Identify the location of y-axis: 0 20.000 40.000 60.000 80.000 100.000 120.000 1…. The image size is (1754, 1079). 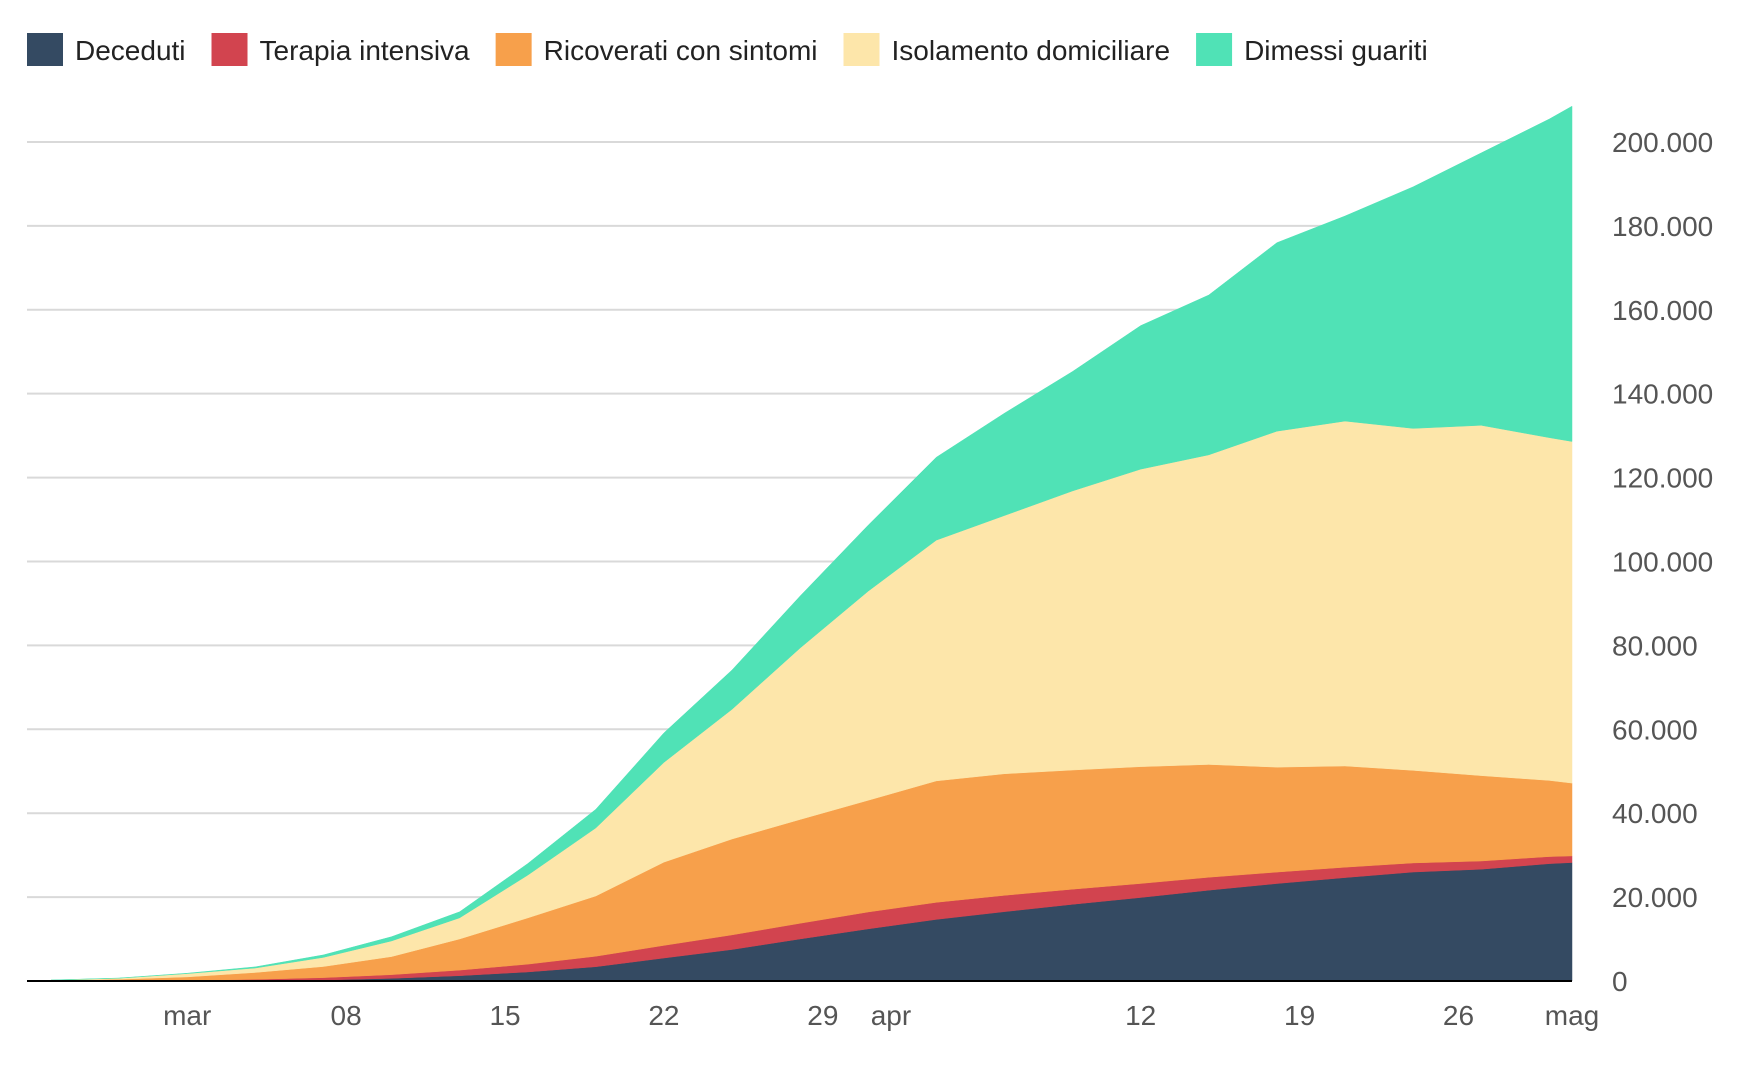
(1662, 562).